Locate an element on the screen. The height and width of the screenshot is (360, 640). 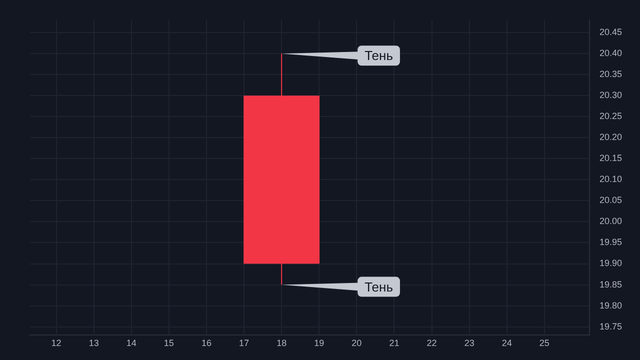
y-tick-label: 20.15 is located at coordinates (610, 158).